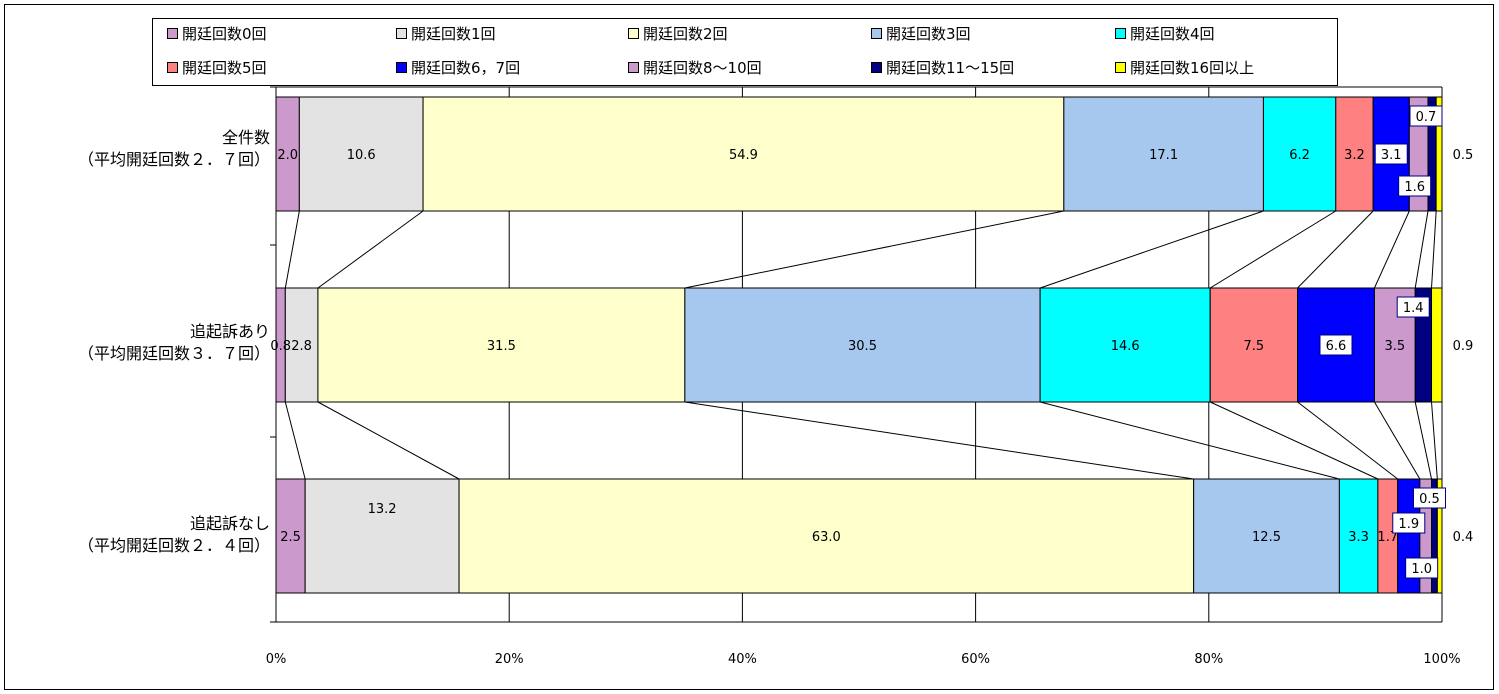 The width and height of the screenshot is (1499, 694). I want to click on legend-label: 開廷回数6，7回, so click(466, 67).